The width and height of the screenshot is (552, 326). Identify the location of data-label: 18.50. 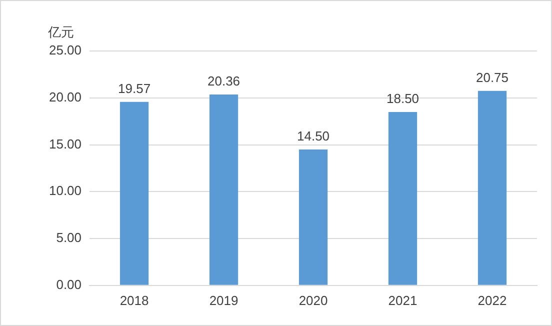
(403, 98).